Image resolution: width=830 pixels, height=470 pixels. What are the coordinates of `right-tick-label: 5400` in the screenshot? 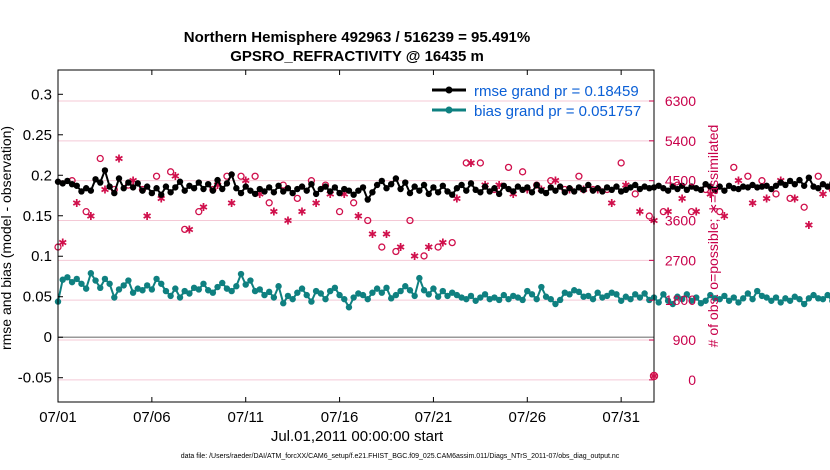 It's located at (680, 141).